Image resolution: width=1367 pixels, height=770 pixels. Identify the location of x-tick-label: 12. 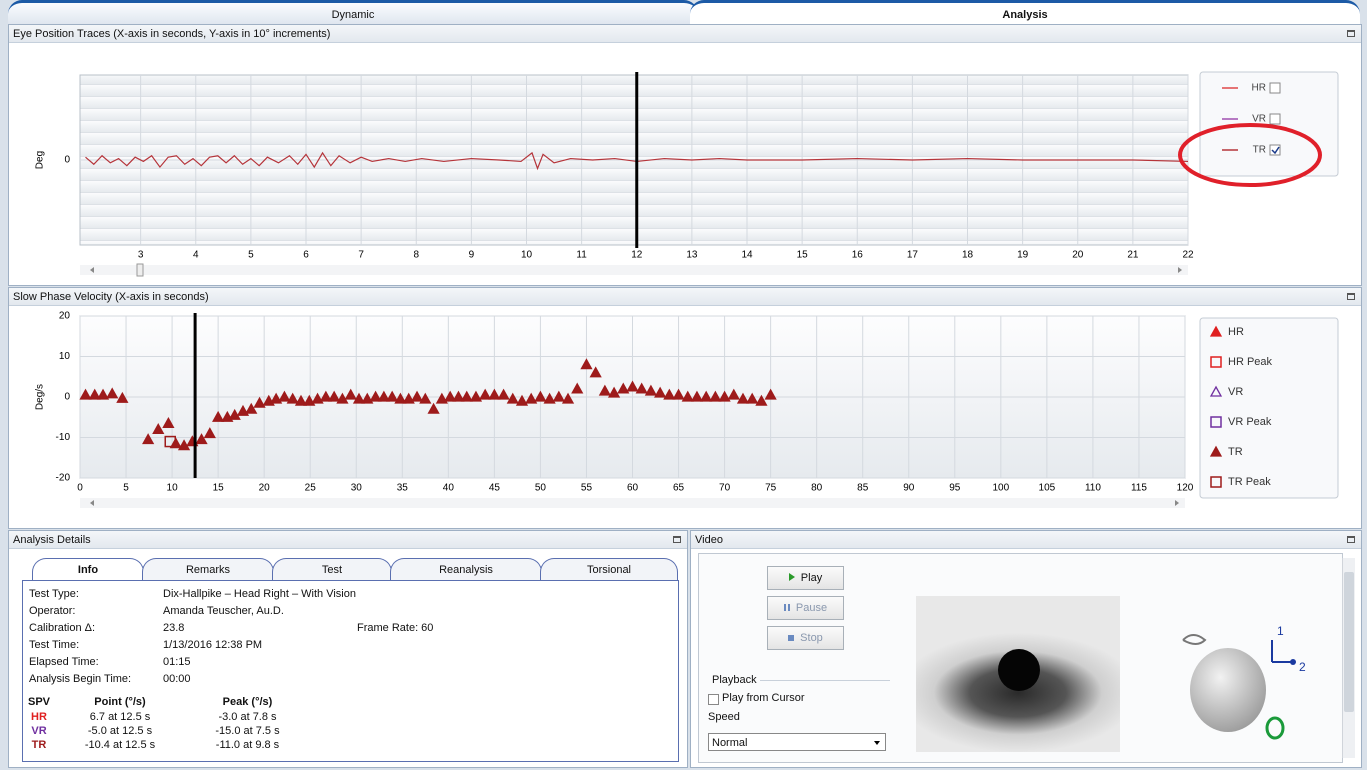
(637, 255).